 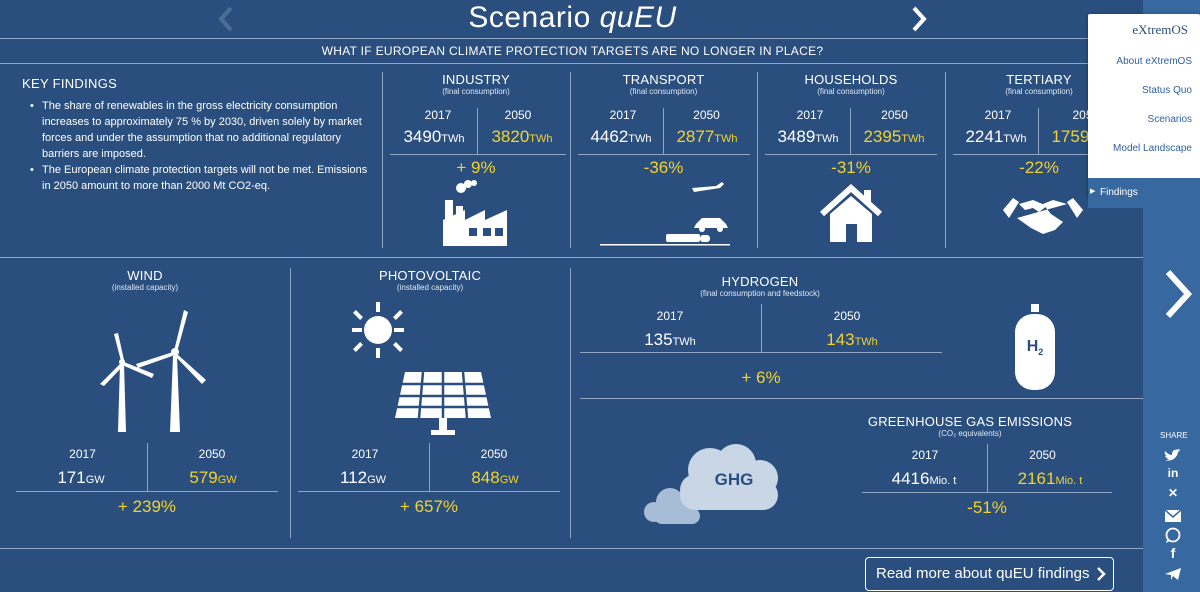 What do you see at coordinates (851, 79) in the screenshot?
I see `sector-title: HOUSEHOLDS` at bounding box center [851, 79].